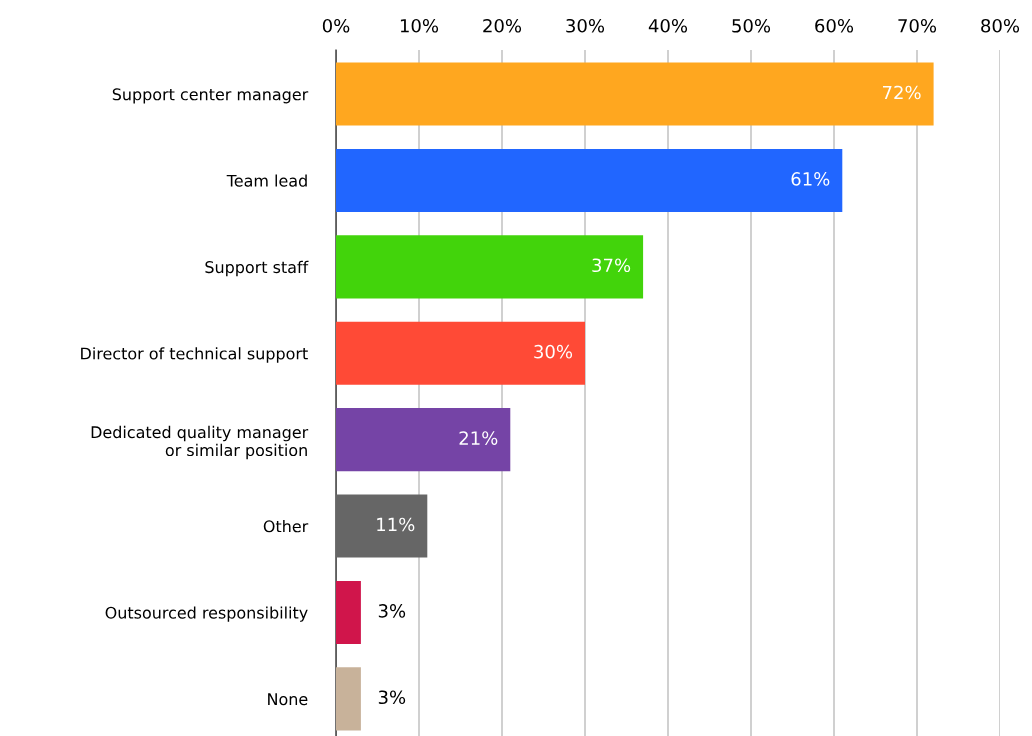  Describe the element at coordinates (502, 25) in the screenshot. I see `x-tick-label: 20%` at that location.